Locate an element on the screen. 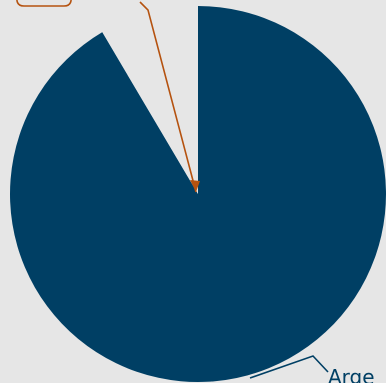 This screenshot has width=386, height=383. leader-line-small-slice is located at coordinates (168, 97).